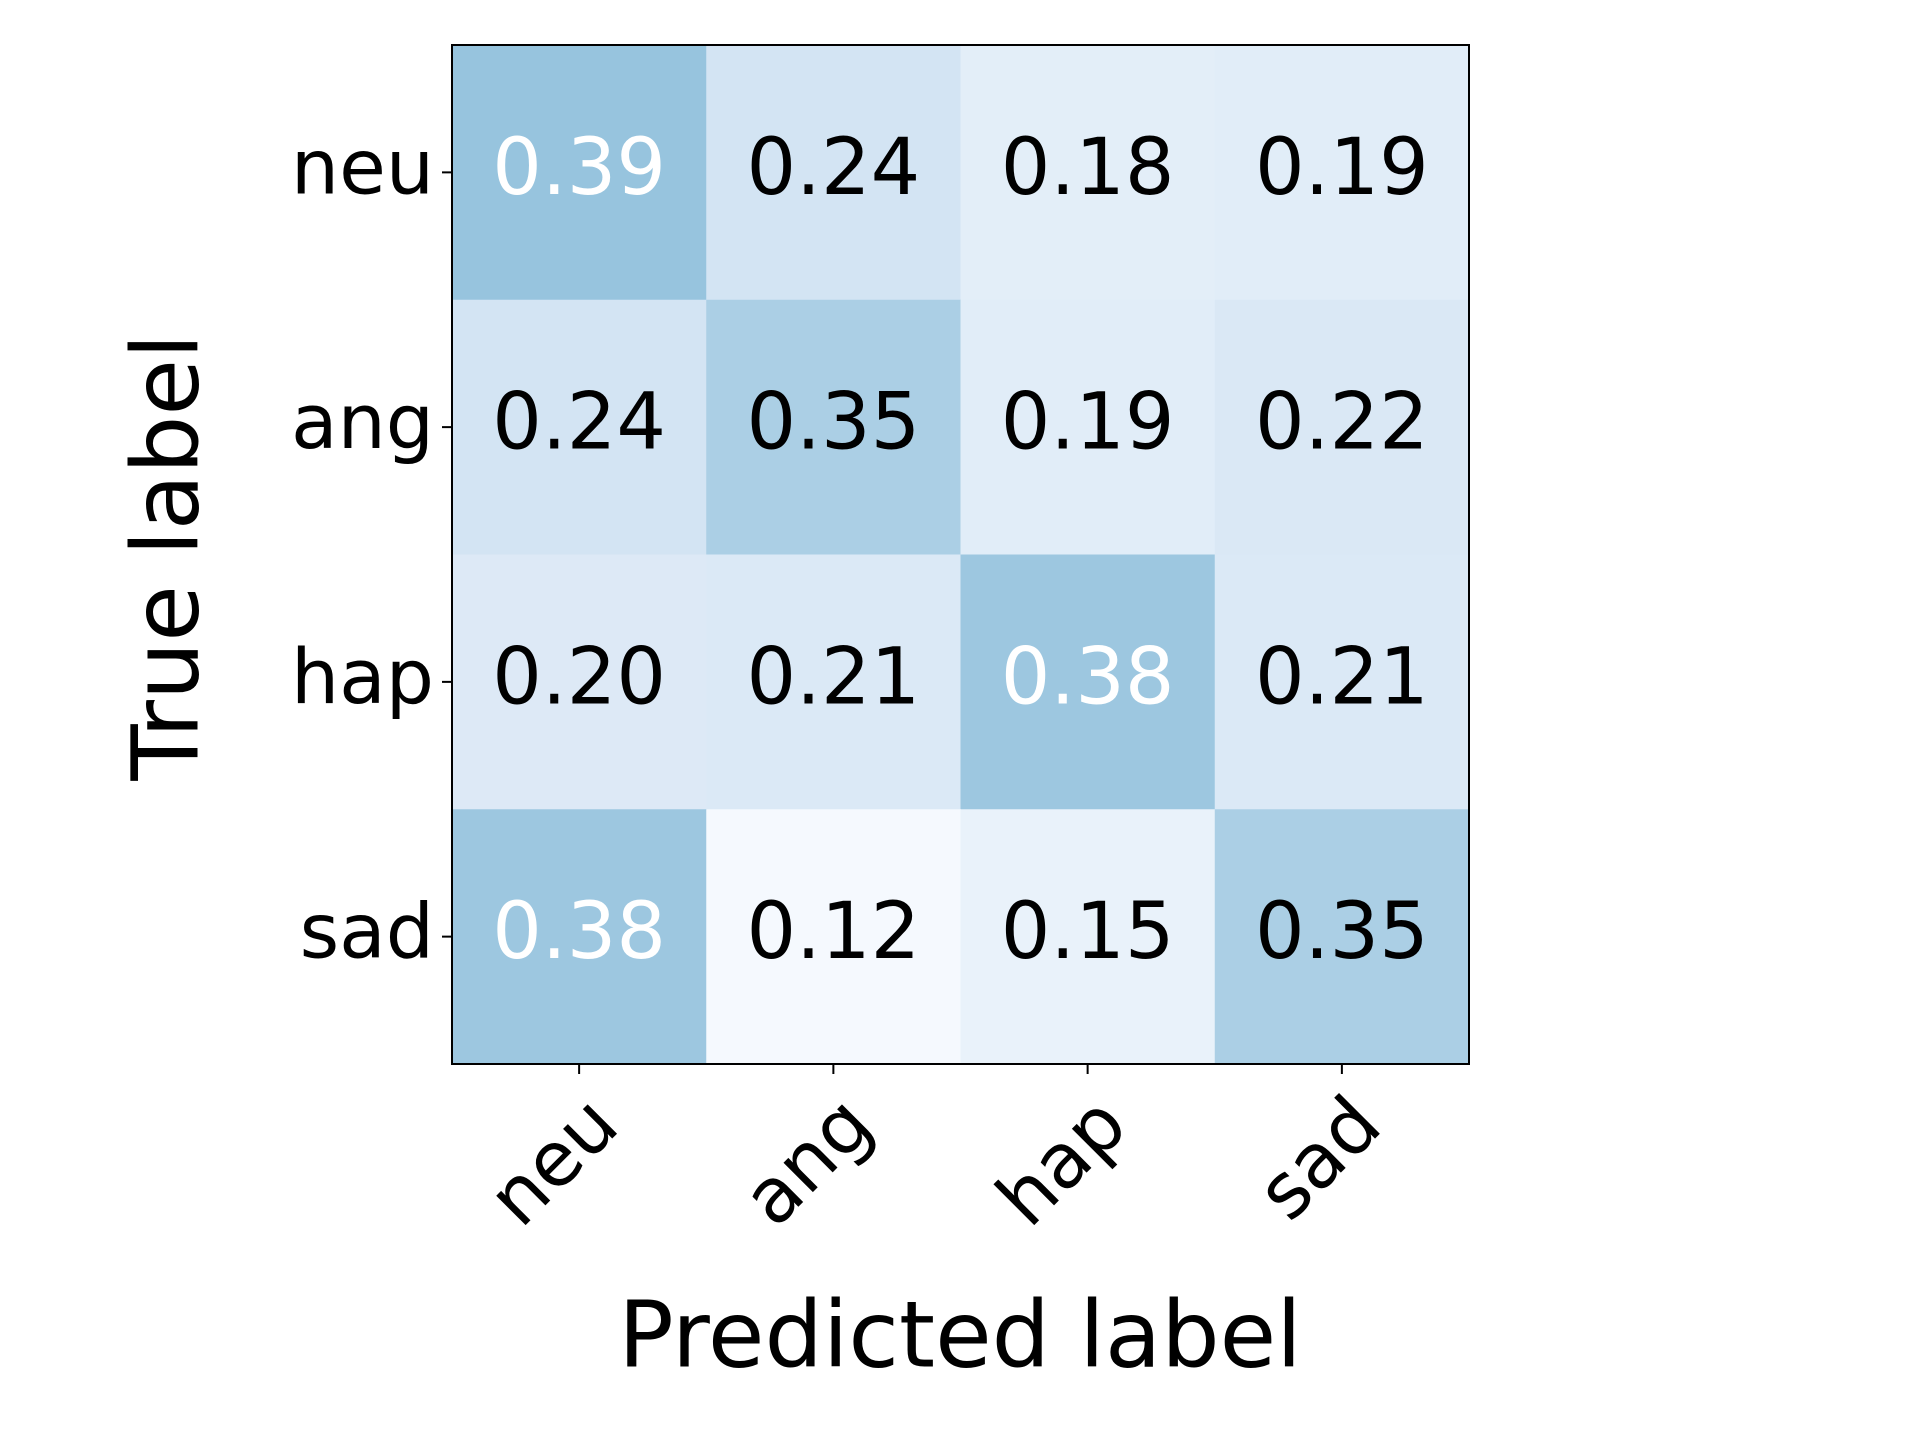  I want to click on y-tick-label: neu, so click(362, 166).